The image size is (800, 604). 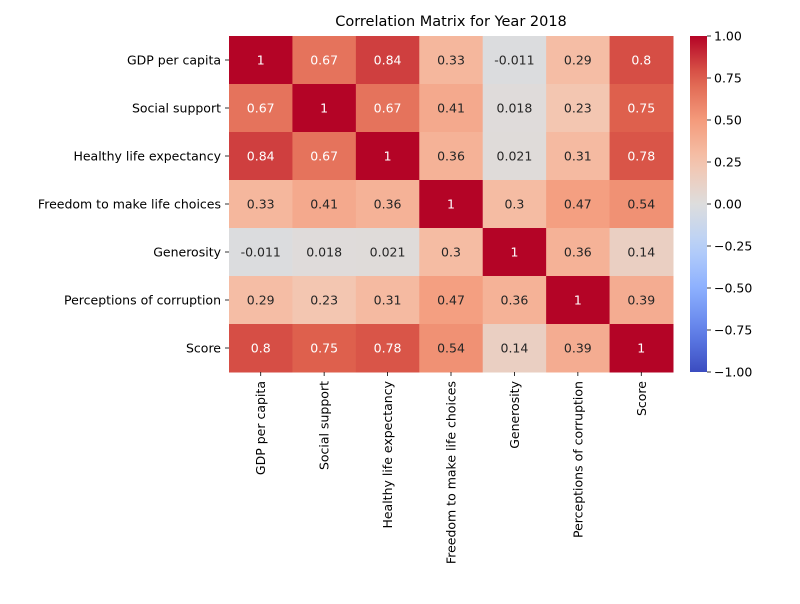 What do you see at coordinates (733, 330) in the screenshot?
I see `colorbar-tick-label: −0.75` at bounding box center [733, 330].